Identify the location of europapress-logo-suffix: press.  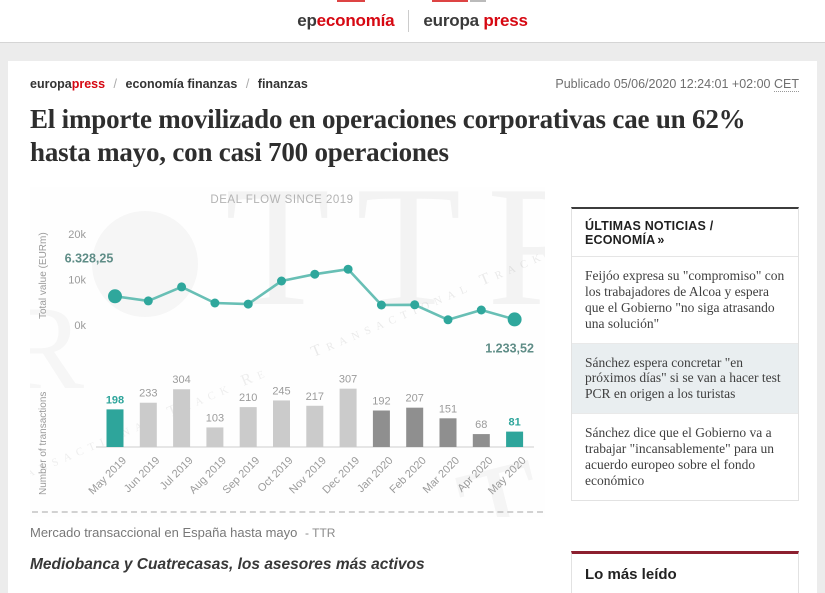
(505, 20).